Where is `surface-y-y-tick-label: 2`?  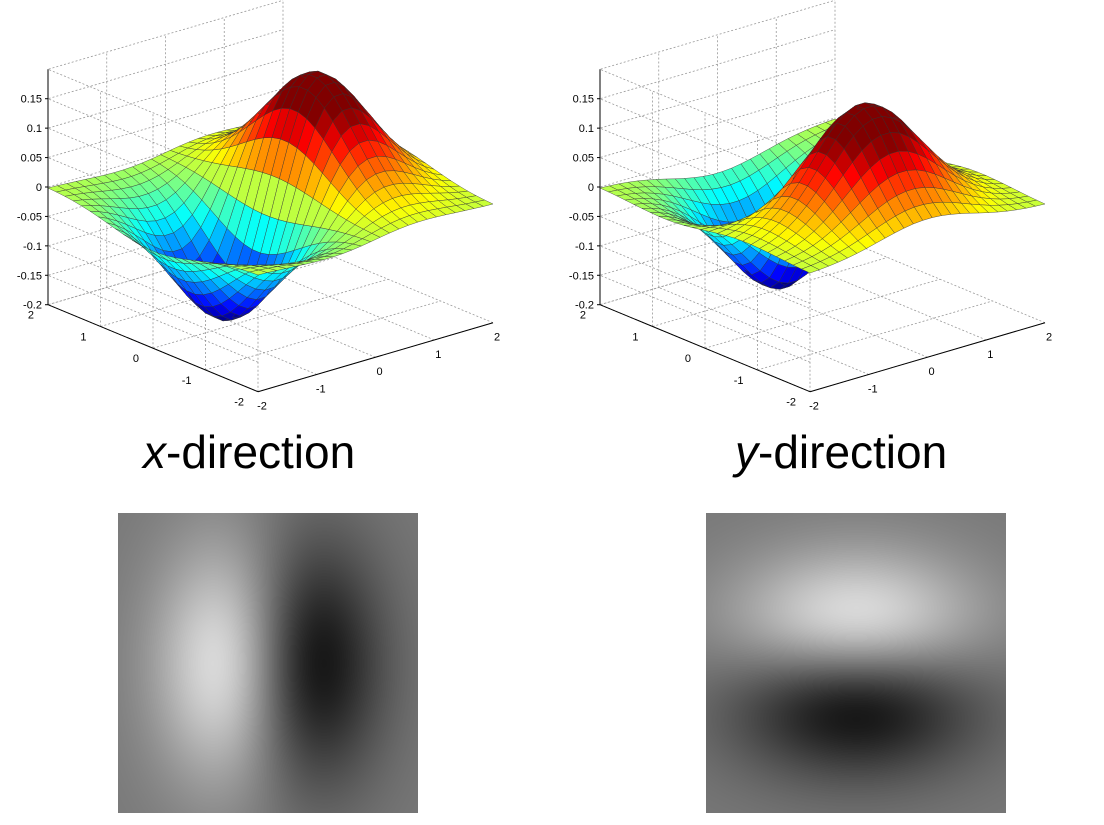 surface-y-y-tick-label: 2 is located at coordinates (583, 316).